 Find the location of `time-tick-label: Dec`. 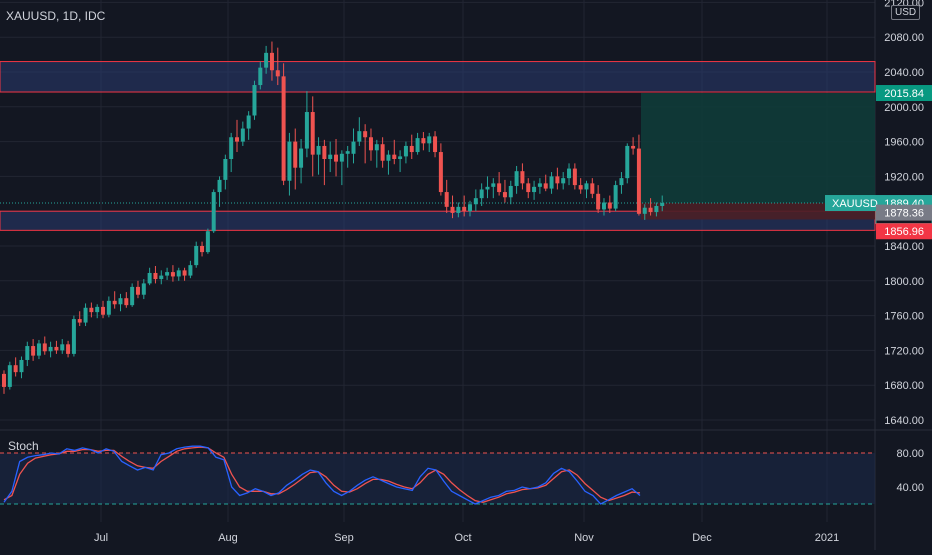

time-tick-label: Dec is located at coordinates (702, 538).